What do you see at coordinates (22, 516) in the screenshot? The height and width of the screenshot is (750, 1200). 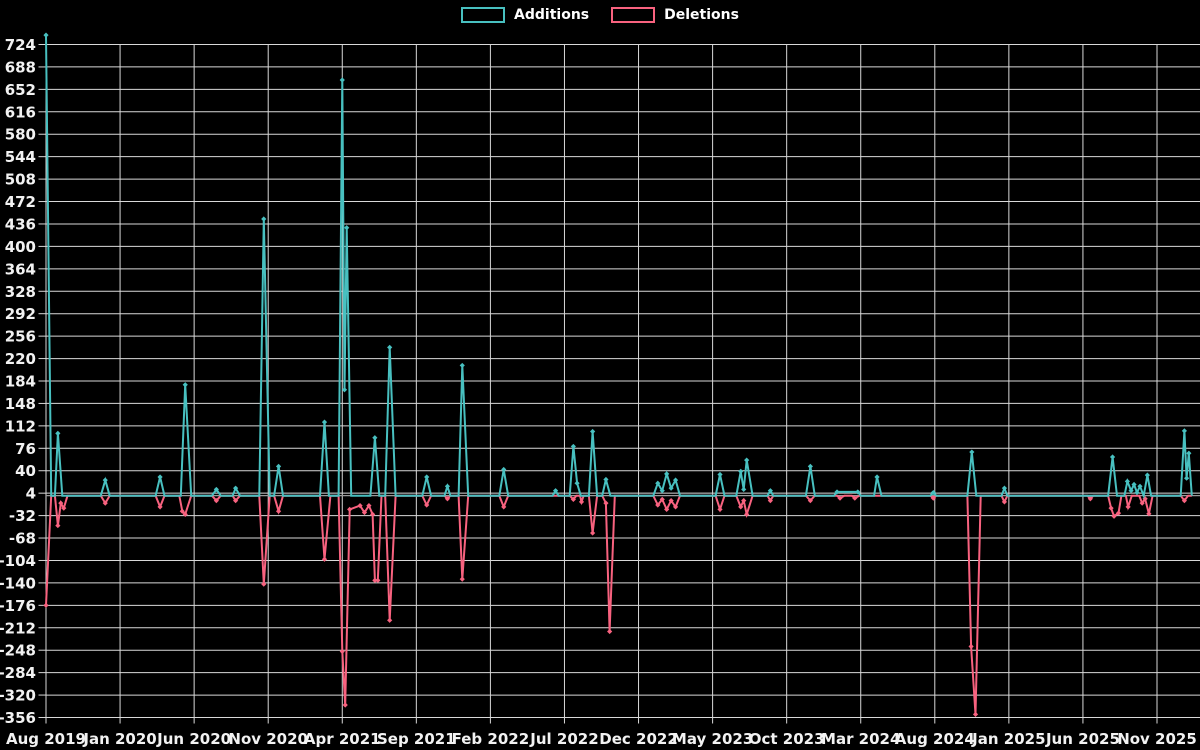 I see `y-tick-label: -32` at bounding box center [22, 516].